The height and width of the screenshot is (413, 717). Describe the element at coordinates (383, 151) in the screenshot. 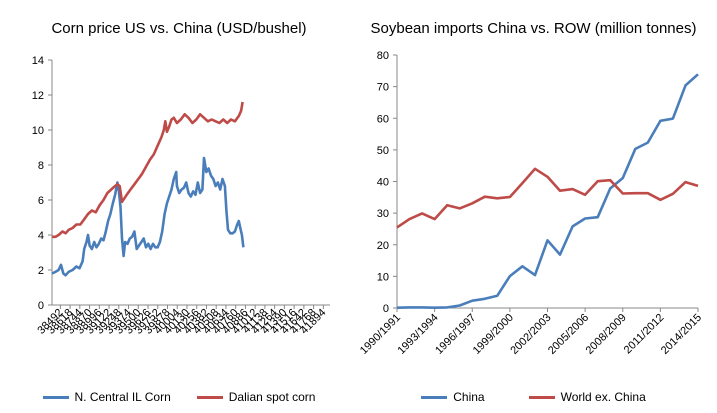

I see `soy-y-tick-label: 50` at that location.